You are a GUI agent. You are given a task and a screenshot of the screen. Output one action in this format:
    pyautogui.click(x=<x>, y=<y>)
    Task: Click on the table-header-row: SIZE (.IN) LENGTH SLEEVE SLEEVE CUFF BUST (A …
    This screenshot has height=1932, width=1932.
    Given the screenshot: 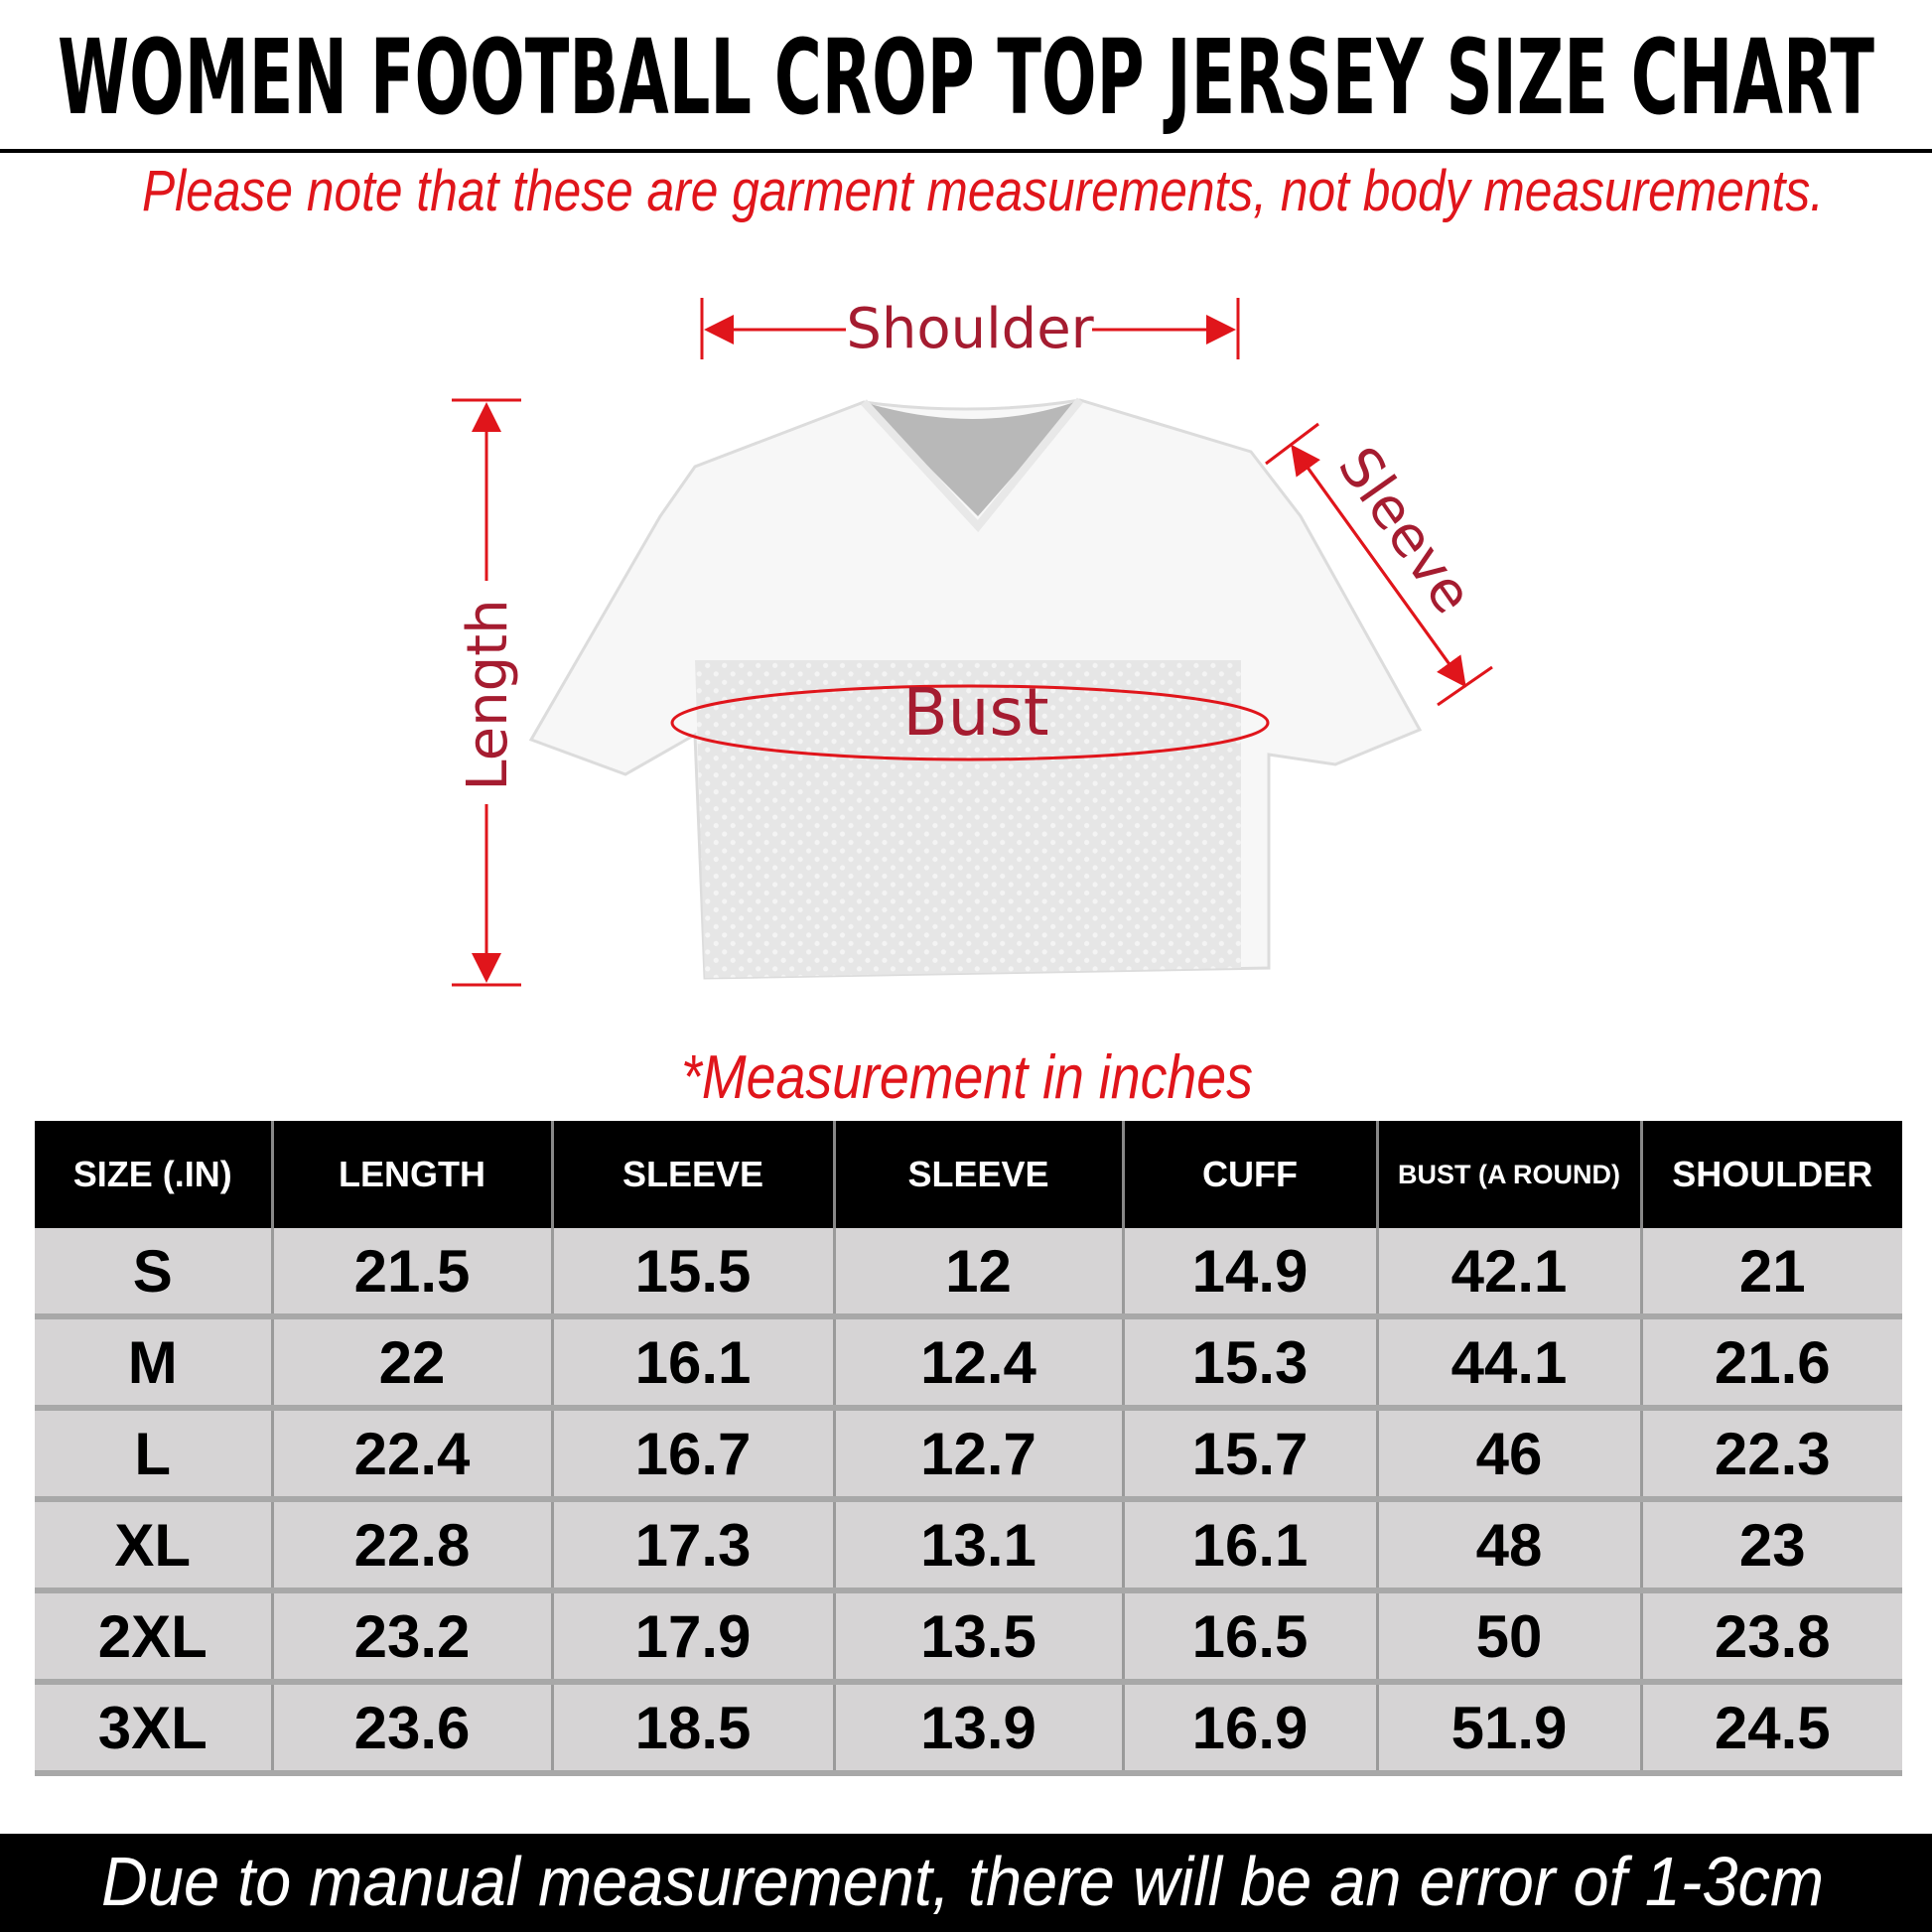 What is the action you would take?
    pyautogui.click(x=968, y=1175)
    